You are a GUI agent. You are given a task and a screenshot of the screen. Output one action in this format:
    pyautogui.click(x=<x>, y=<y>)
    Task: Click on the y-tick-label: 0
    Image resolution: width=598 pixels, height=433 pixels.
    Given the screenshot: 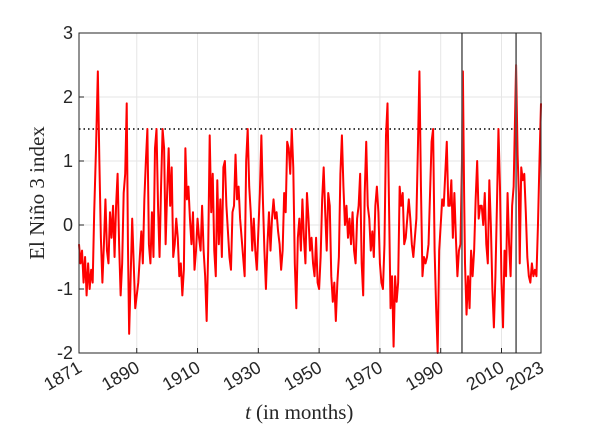 What is the action you would take?
    pyautogui.click(x=68, y=225)
    